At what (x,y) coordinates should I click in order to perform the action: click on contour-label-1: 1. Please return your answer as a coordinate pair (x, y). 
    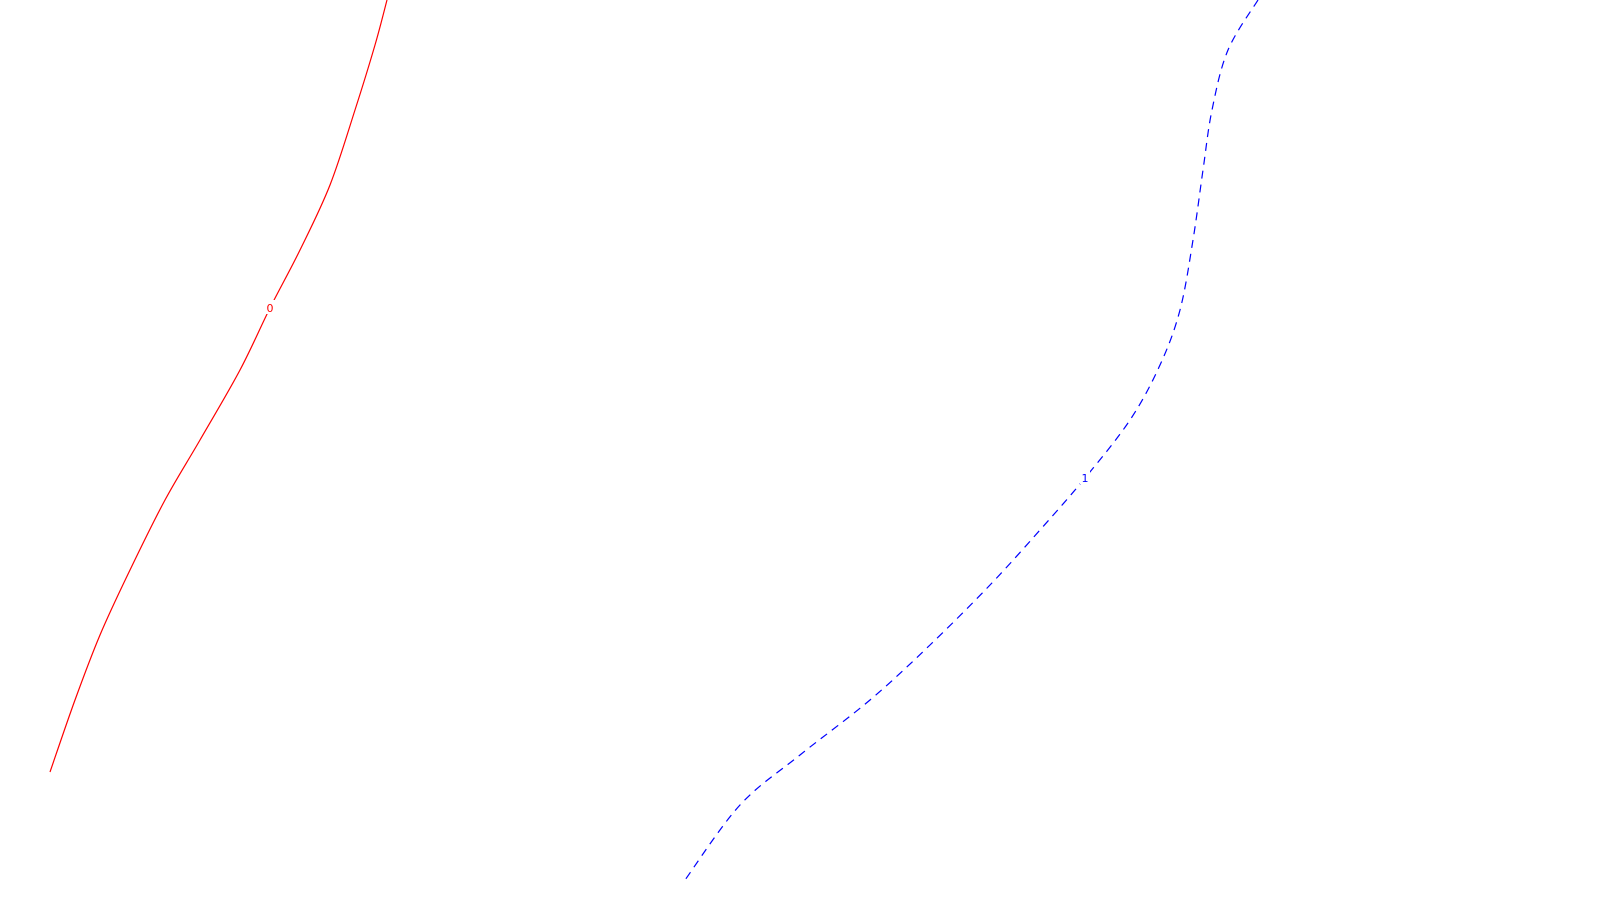
    Looking at the image, I should click on (1085, 478).